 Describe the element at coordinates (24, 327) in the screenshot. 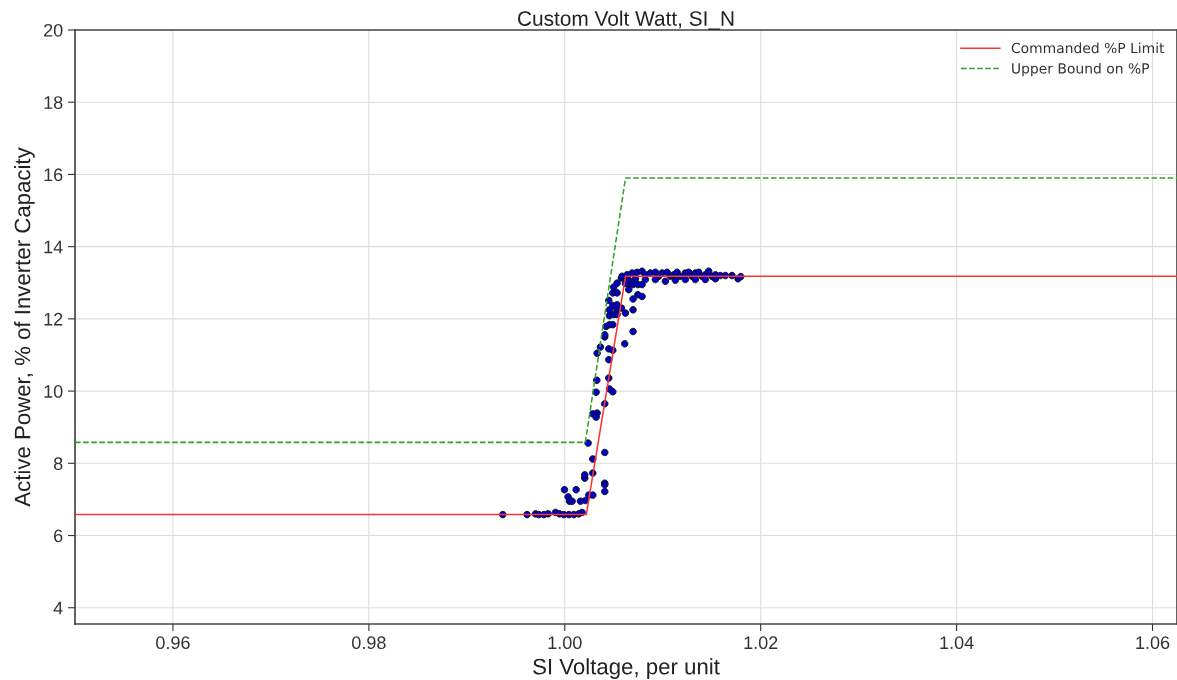

I see `y-axis-title: Active Power, % of Inverter Capacity` at that location.